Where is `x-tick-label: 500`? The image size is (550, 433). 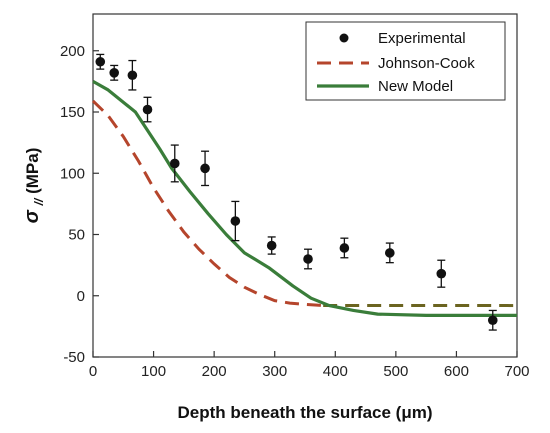
x-tick-label: 500 is located at coordinates (395, 371).